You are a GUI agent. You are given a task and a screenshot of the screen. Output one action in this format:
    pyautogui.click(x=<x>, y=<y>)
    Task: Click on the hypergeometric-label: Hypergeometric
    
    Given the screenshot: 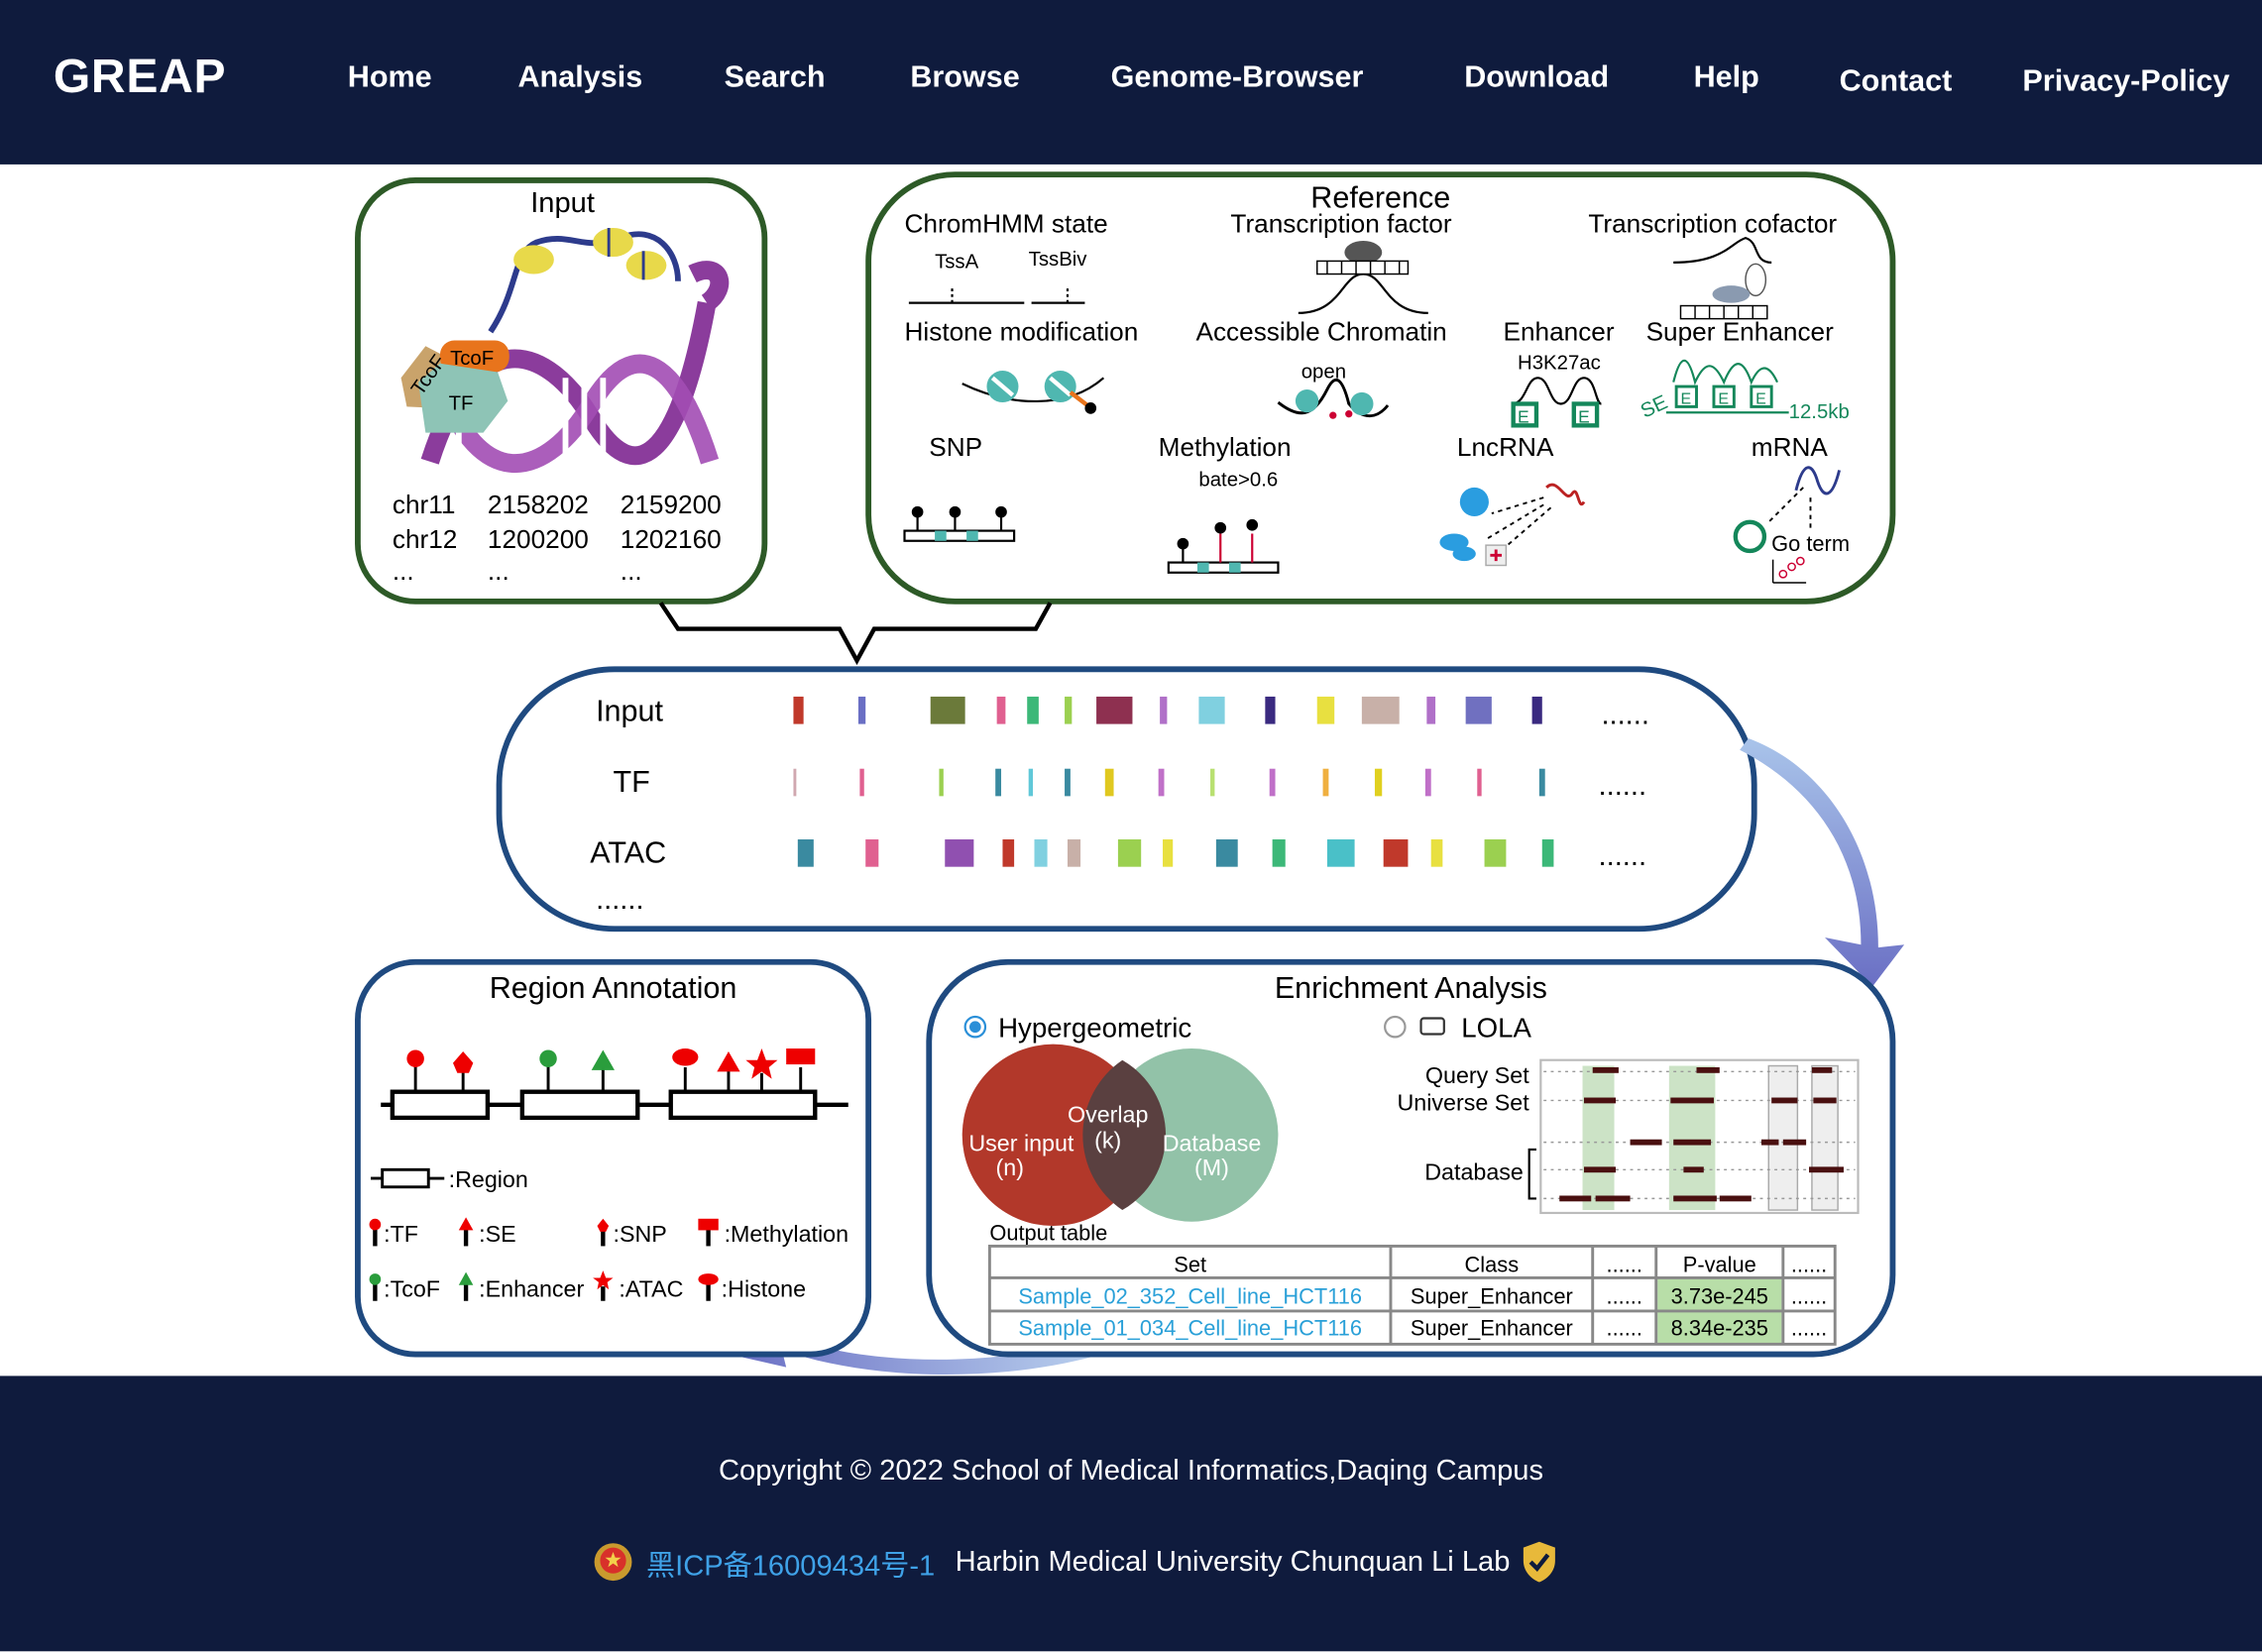 What is the action you would take?
    pyautogui.click(x=1094, y=1027)
    